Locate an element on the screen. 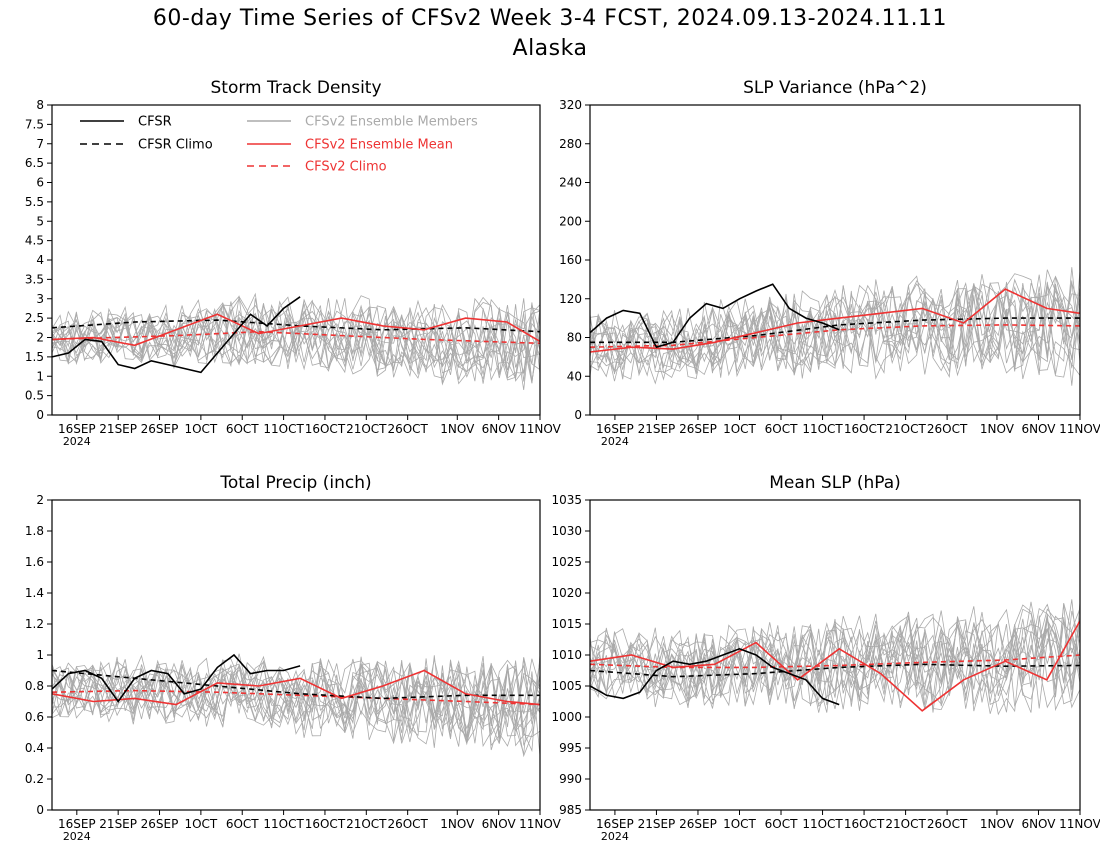 The image size is (1100, 850). y-tick-label: 200 is located at coordinates (570, 221).